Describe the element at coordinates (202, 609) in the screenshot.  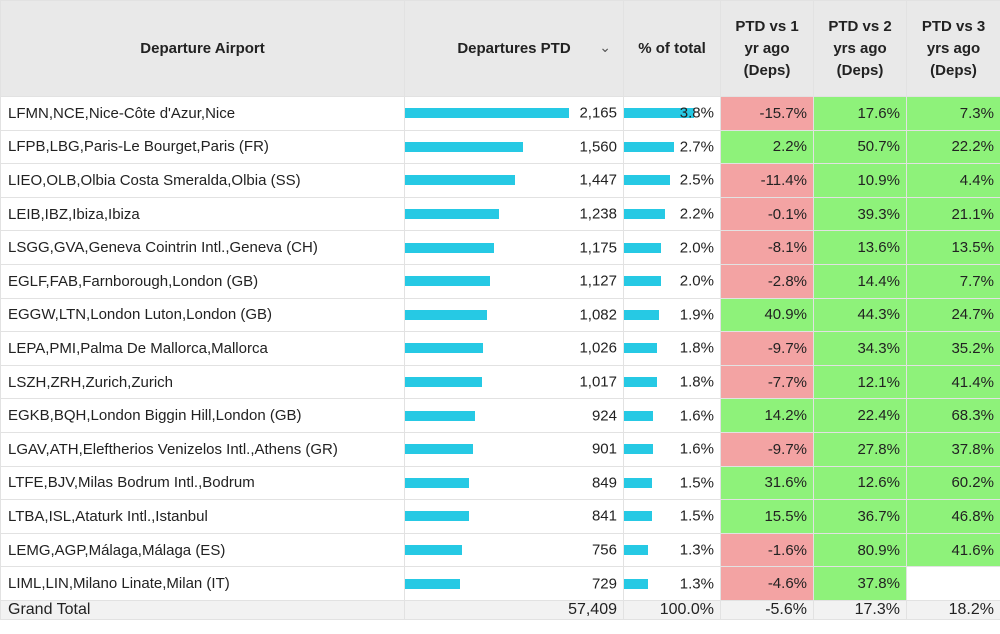
I see `grand-total-label: Grand Total` at that location.